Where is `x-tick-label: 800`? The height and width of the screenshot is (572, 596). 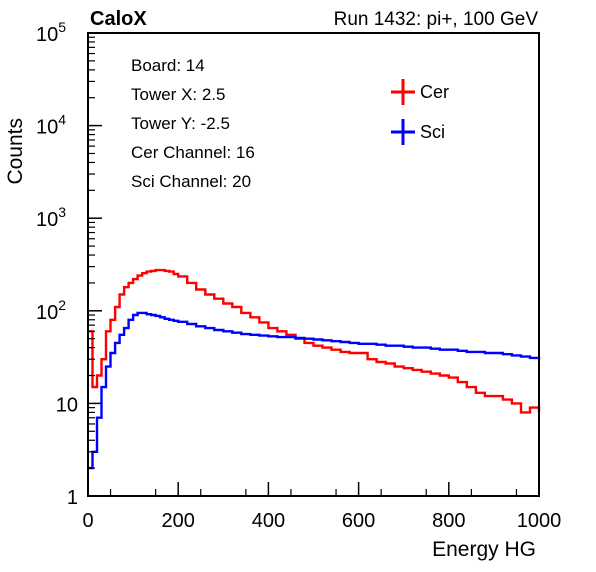 x-tick-label: 800 is located at coordinates (448, 521).